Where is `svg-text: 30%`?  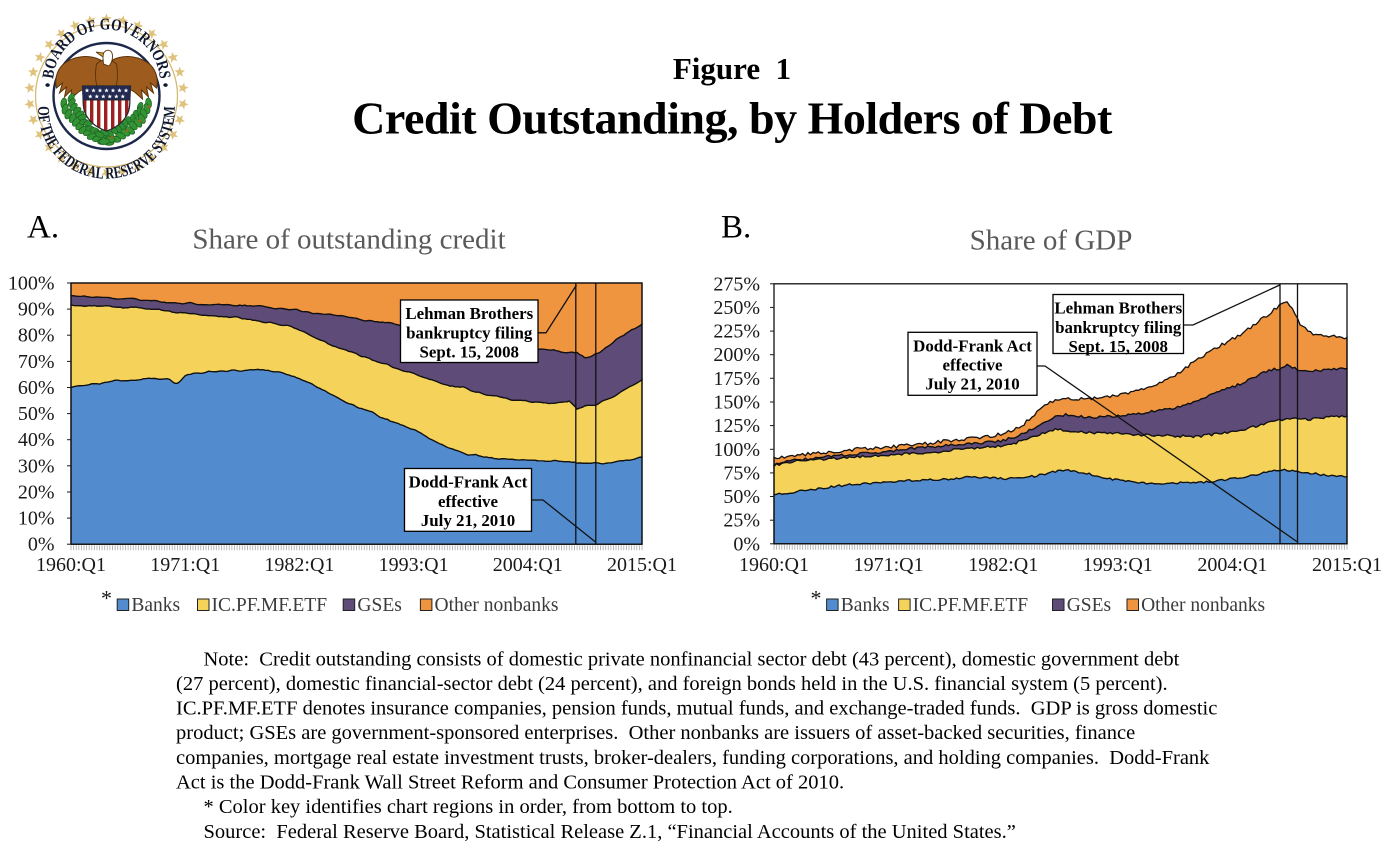
svg-text: 30% is located at coordinates (36, 466).